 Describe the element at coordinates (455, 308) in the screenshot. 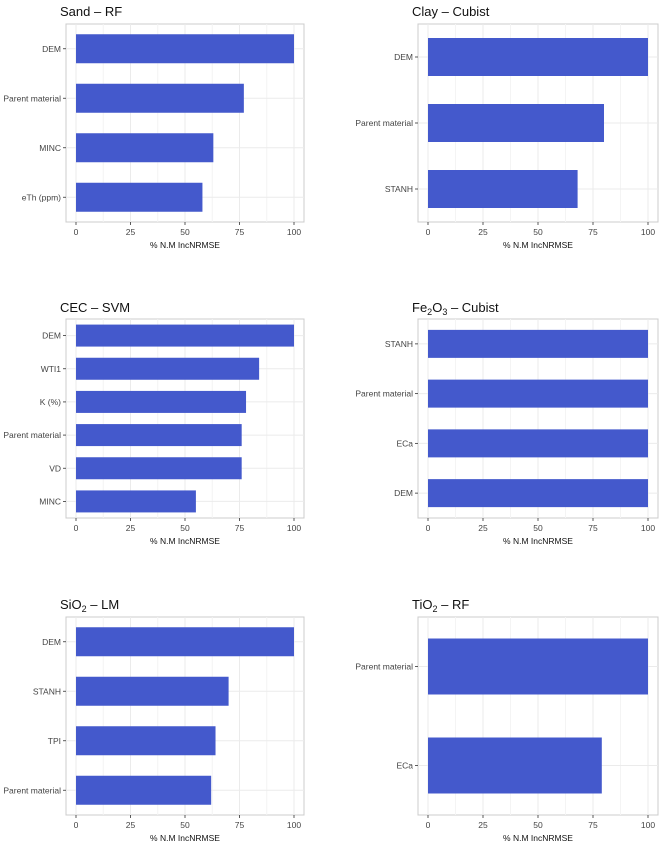

I see `chart-title: Fe2O3 – Cubist` at that location.